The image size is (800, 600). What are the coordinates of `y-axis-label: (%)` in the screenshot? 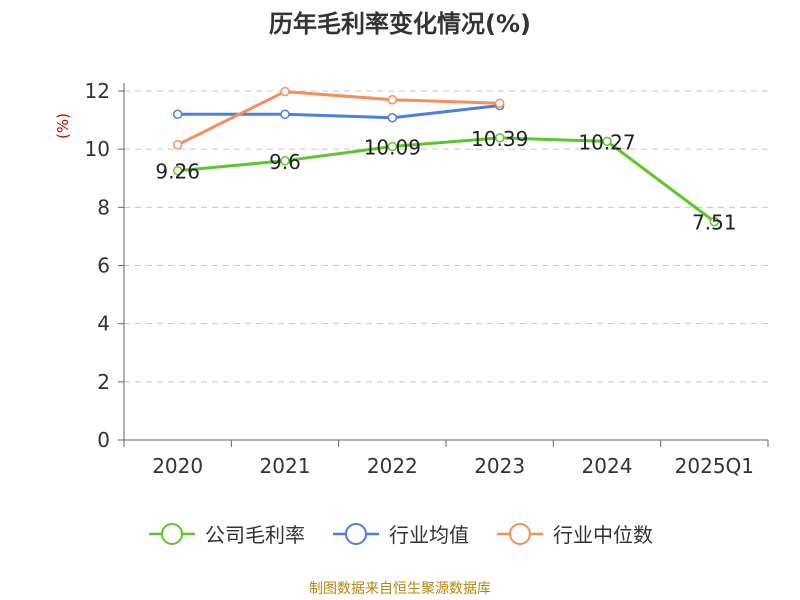 It's located at (63, 126).